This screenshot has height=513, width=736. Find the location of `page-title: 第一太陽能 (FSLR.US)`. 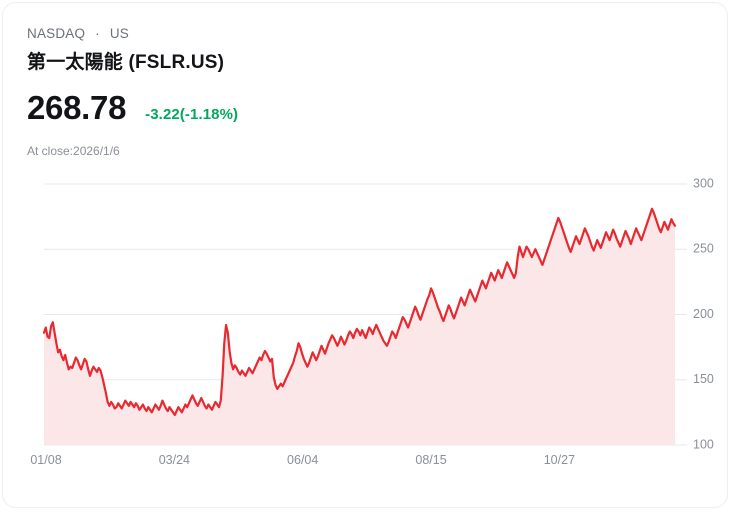

page-title: 第一太陽能 (FSLR.US) is located at coordinates (126, 62).